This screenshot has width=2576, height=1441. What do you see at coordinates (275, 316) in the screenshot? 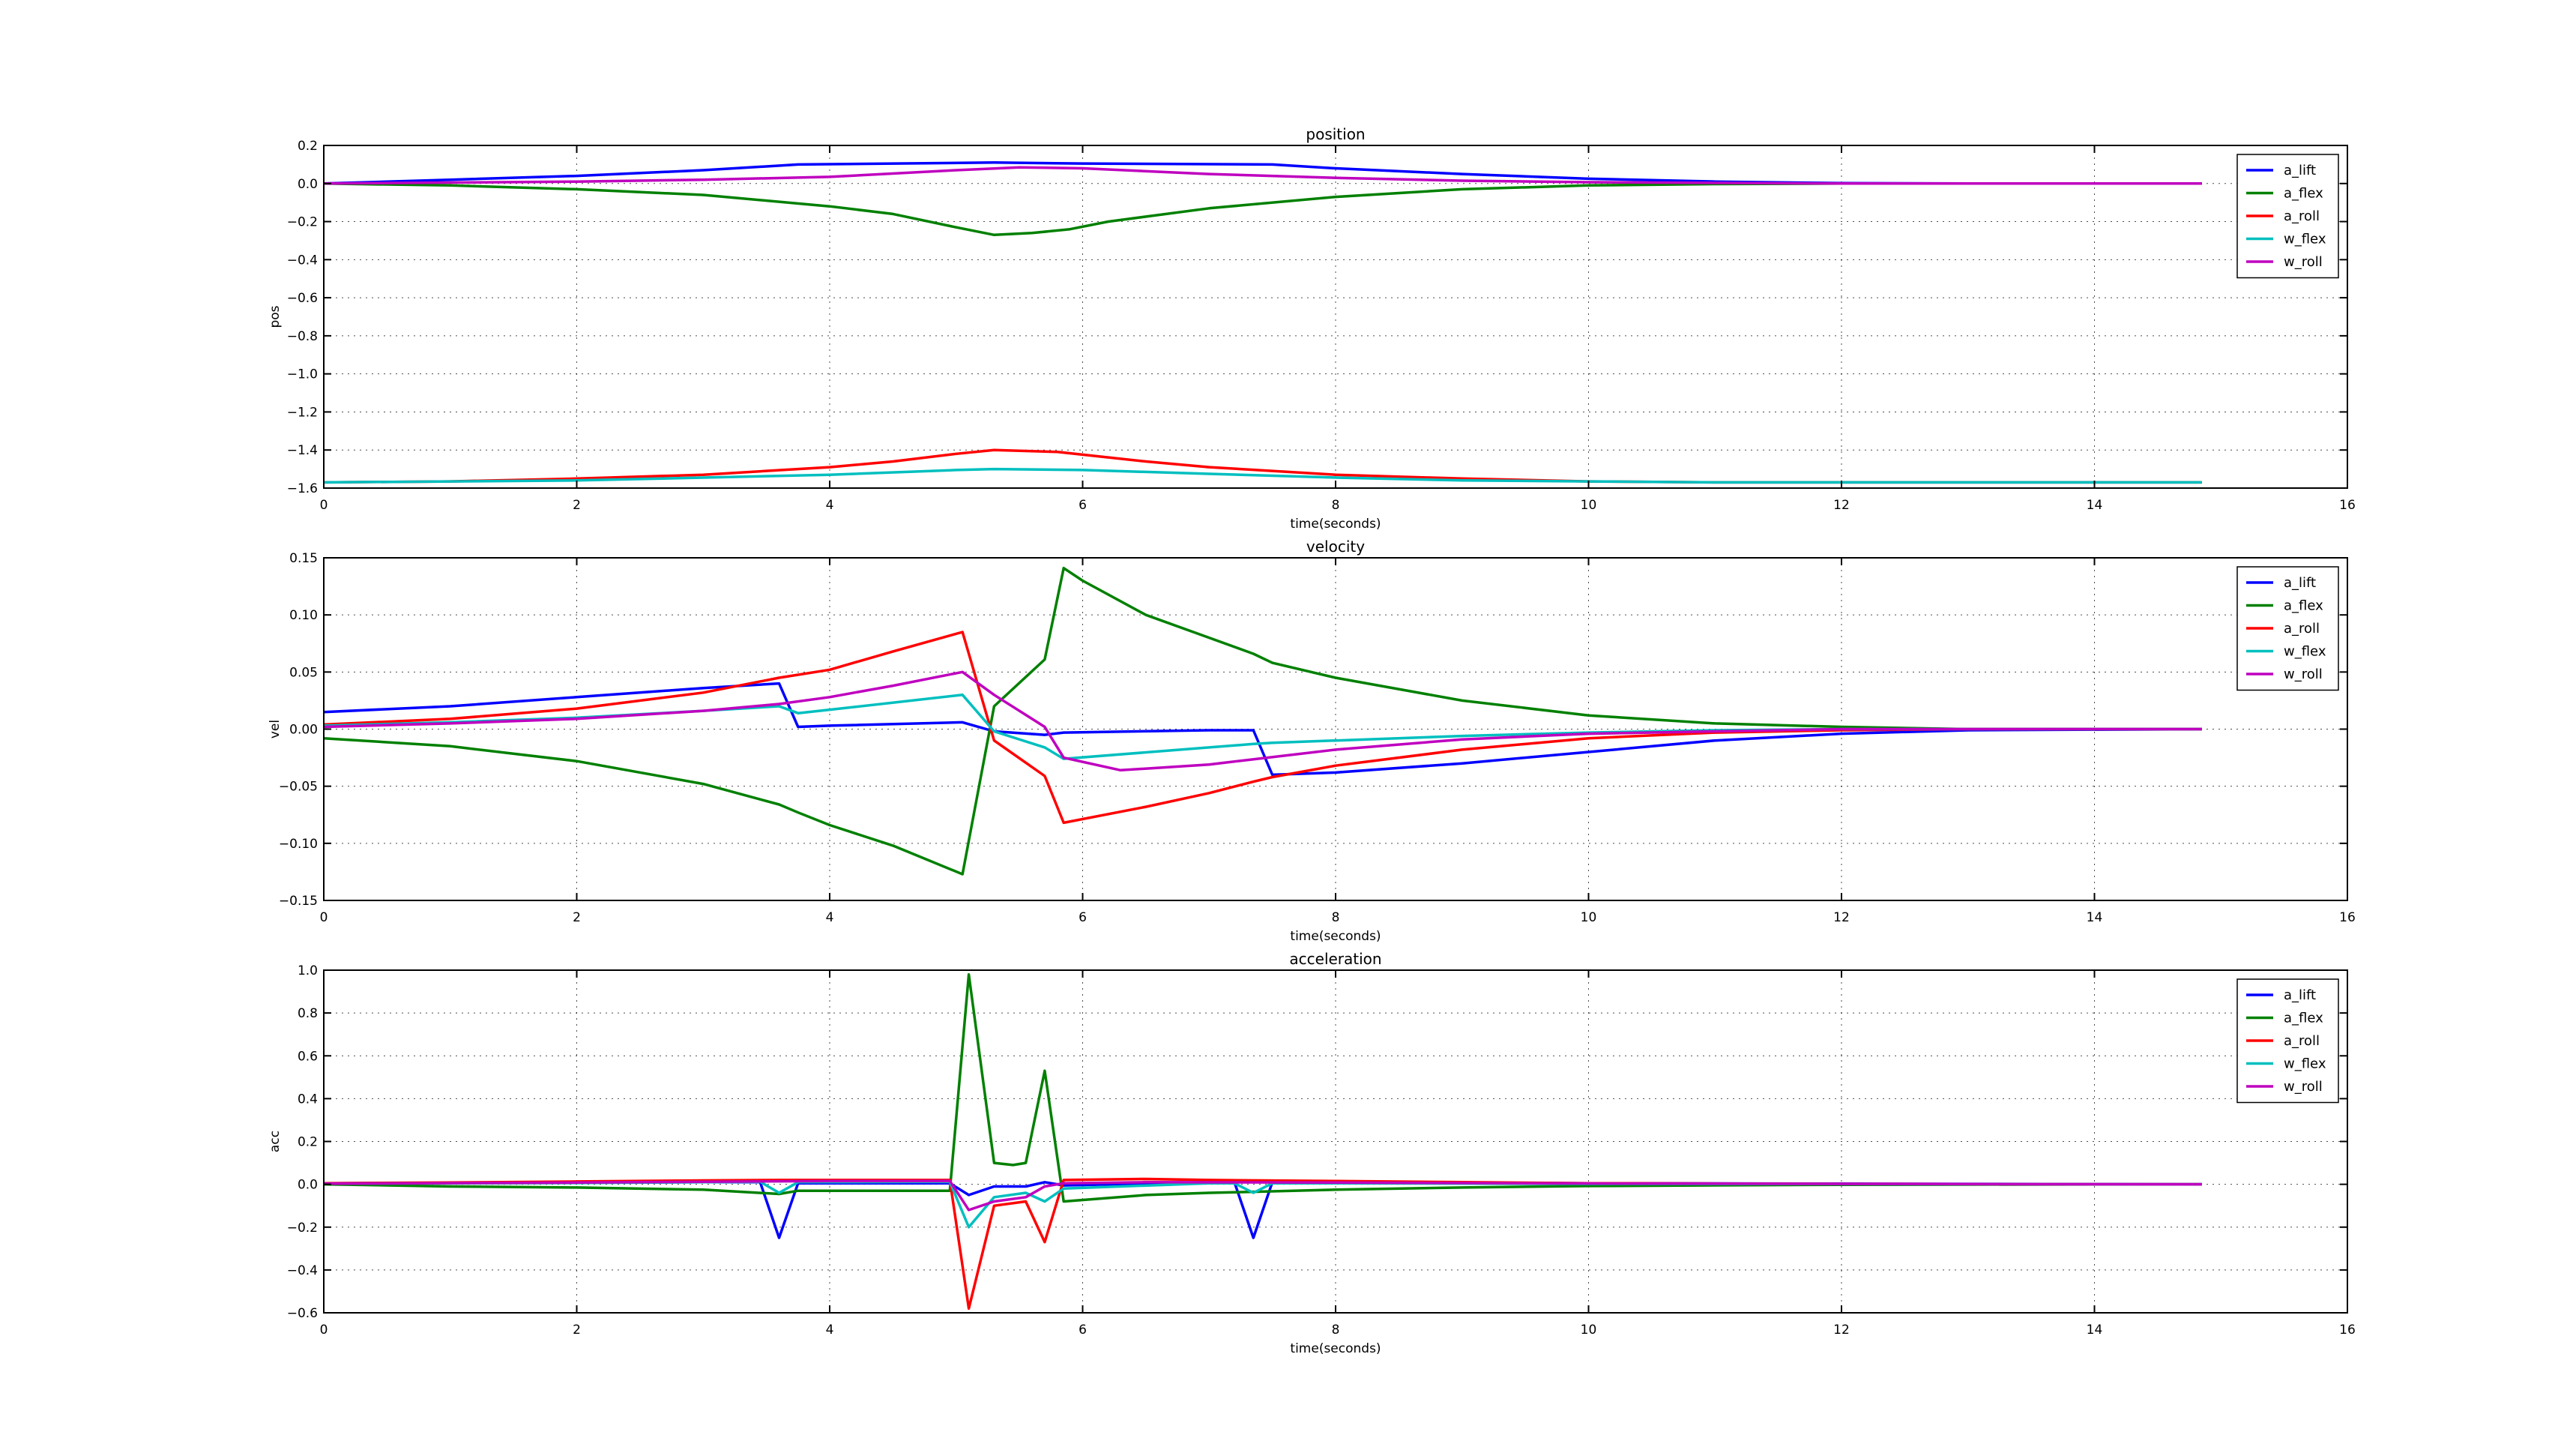
I see `y-axis-label: pos` at bounding box center [275, 316].